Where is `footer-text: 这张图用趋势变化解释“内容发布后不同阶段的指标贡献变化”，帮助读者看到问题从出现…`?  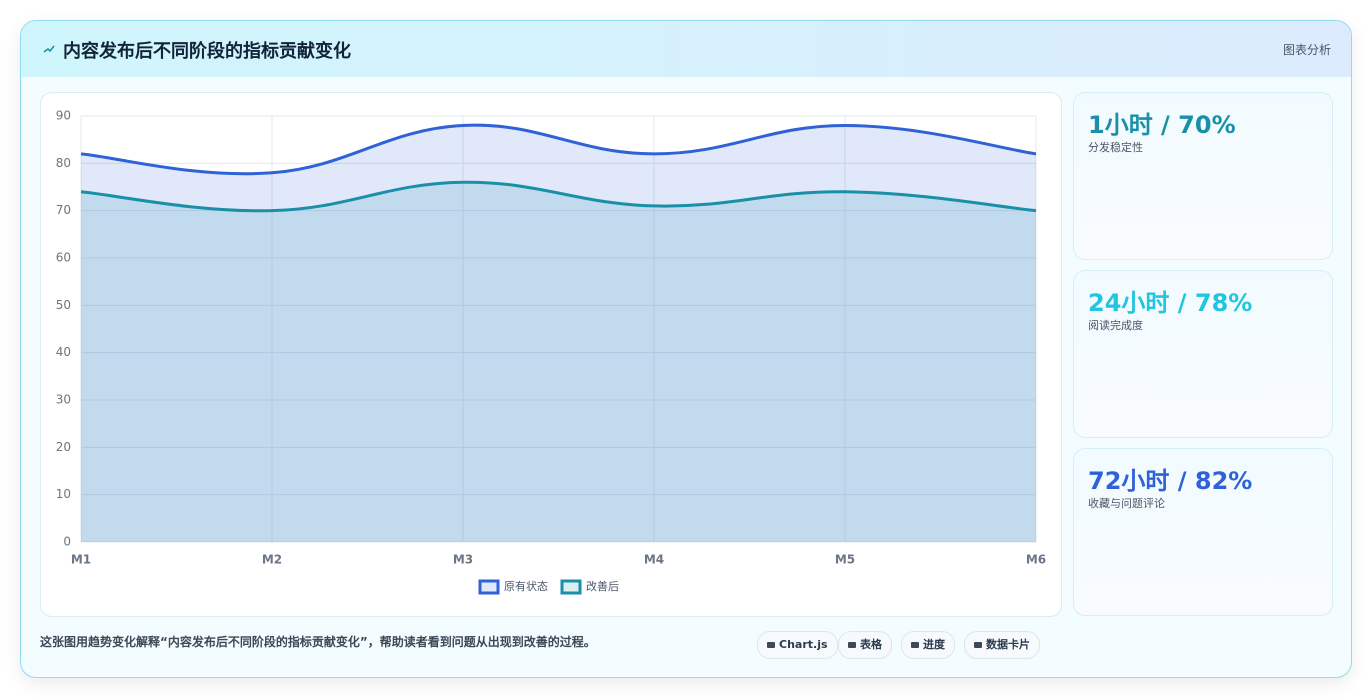
footer-text: 这张图用趋势变化解释“内容发布后不同阶段的指标贡献变化”，帮助读者看到问题从出现… is located at coordinates (318, 642).